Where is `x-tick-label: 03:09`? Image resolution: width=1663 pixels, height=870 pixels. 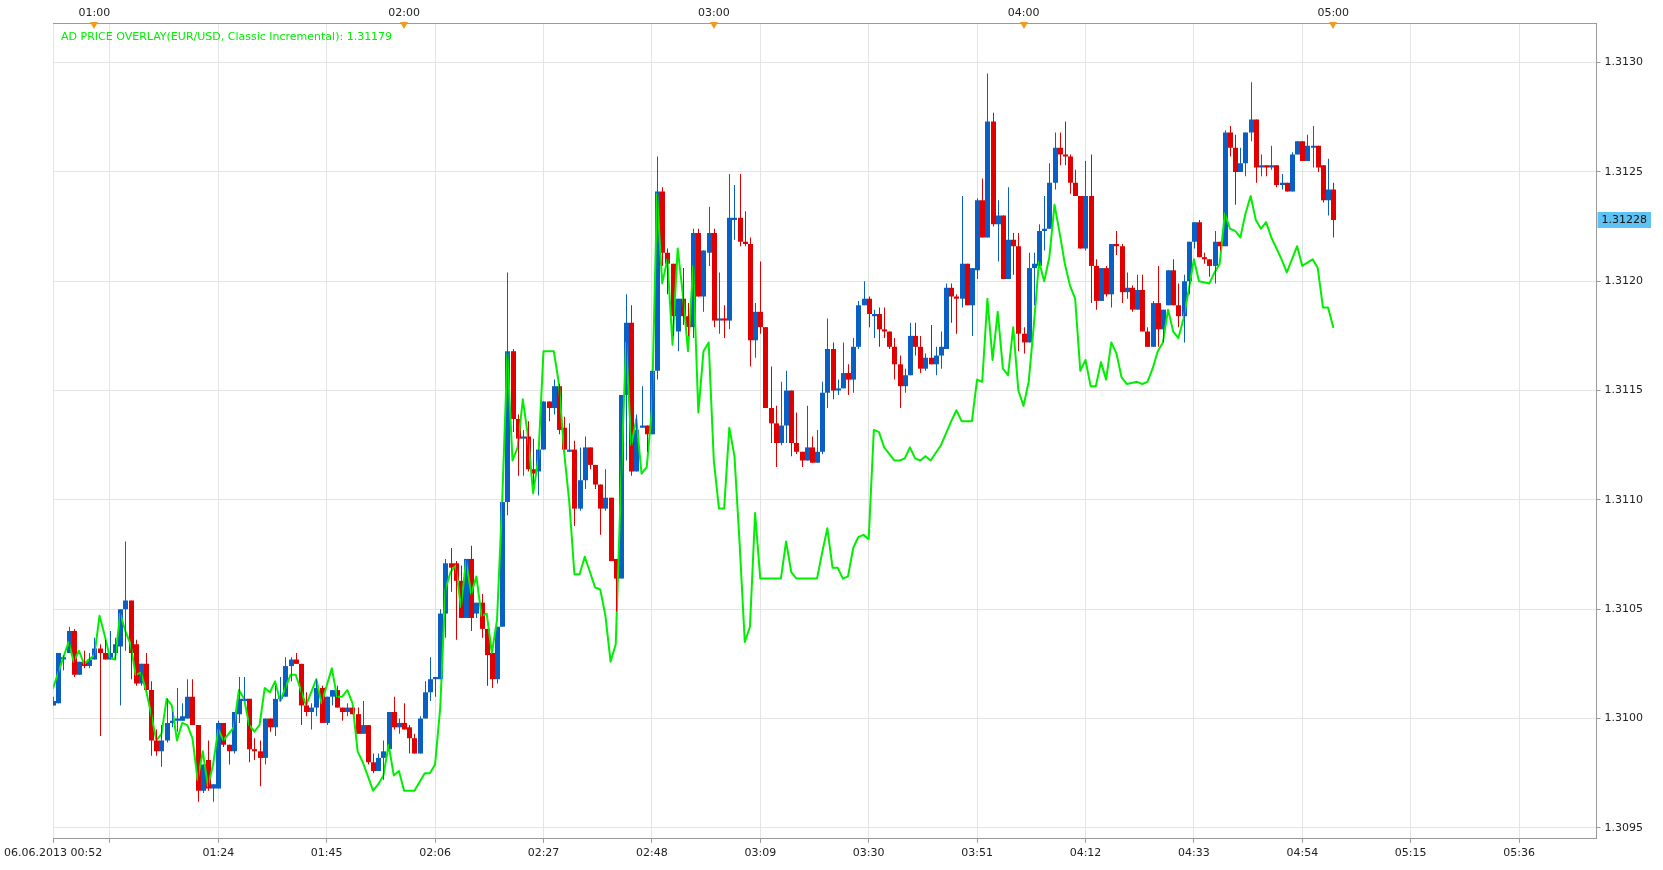 x-tick-label: 03:09 is located at coordinates (760, 853).